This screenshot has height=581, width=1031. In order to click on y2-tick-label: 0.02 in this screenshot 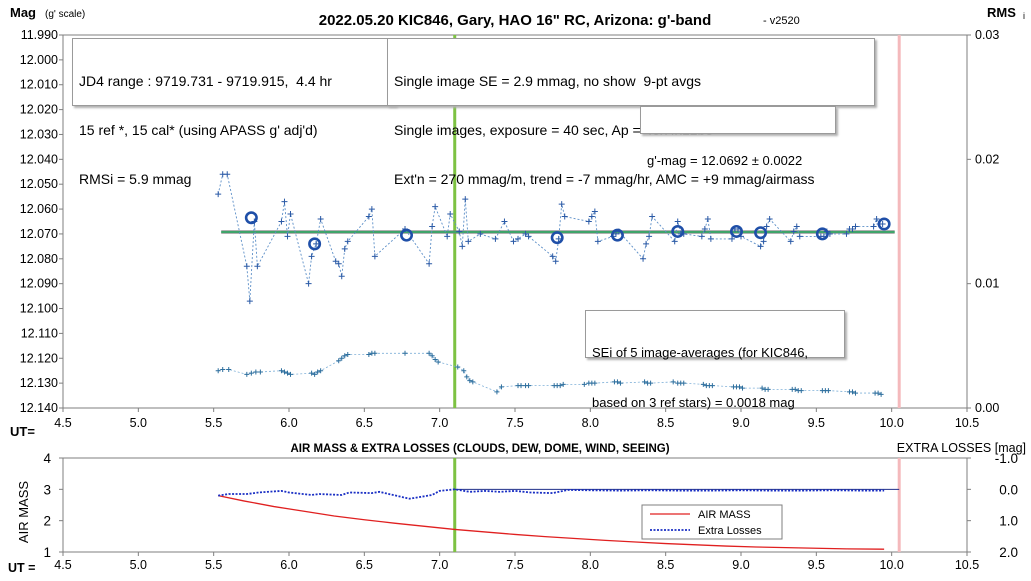, I will do `click(987, 159)`.